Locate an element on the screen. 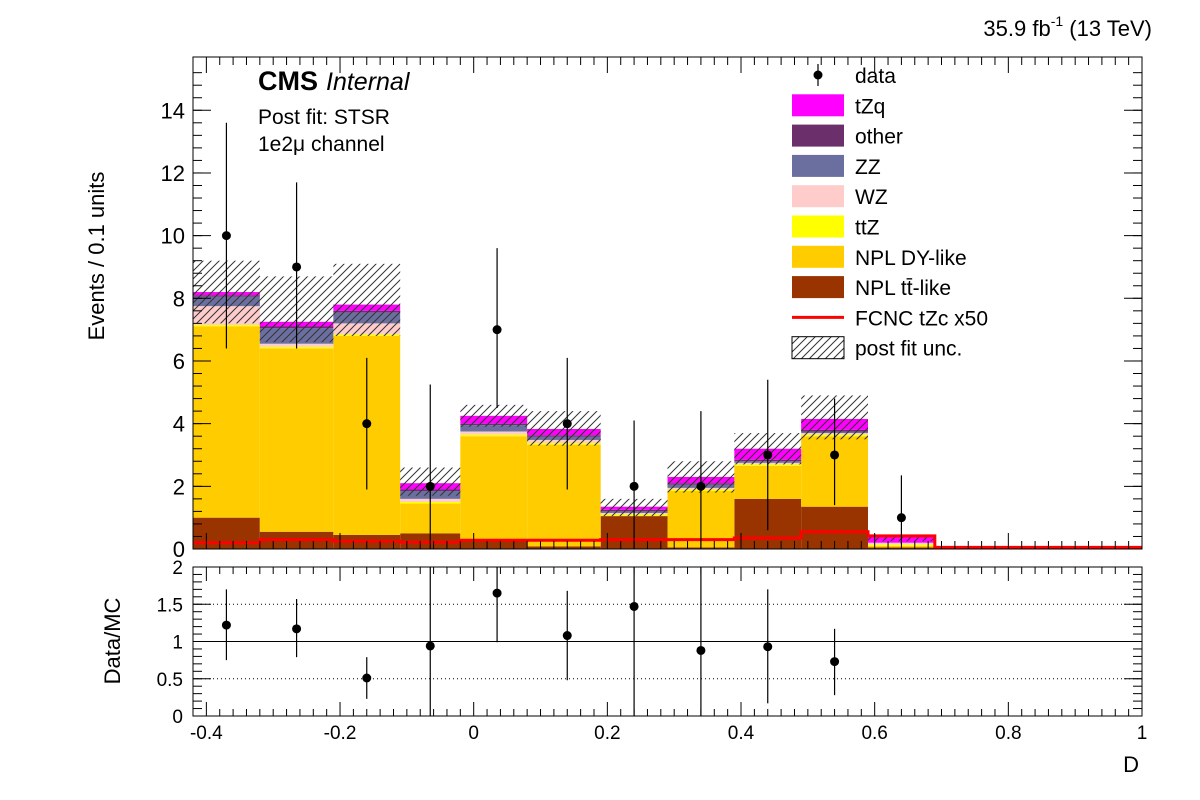  xtick-label: 0.4 is located at coordinates (741, 733).